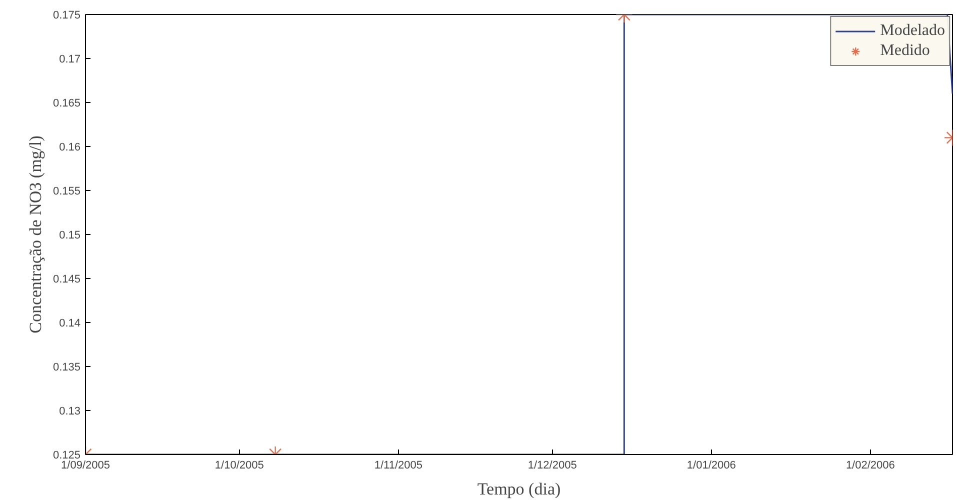 This screenshot has width=957, height=501. Describe the element at coordinates (66, 368) in the screenshot. I see `y-tick-label: 0.135` at that location.